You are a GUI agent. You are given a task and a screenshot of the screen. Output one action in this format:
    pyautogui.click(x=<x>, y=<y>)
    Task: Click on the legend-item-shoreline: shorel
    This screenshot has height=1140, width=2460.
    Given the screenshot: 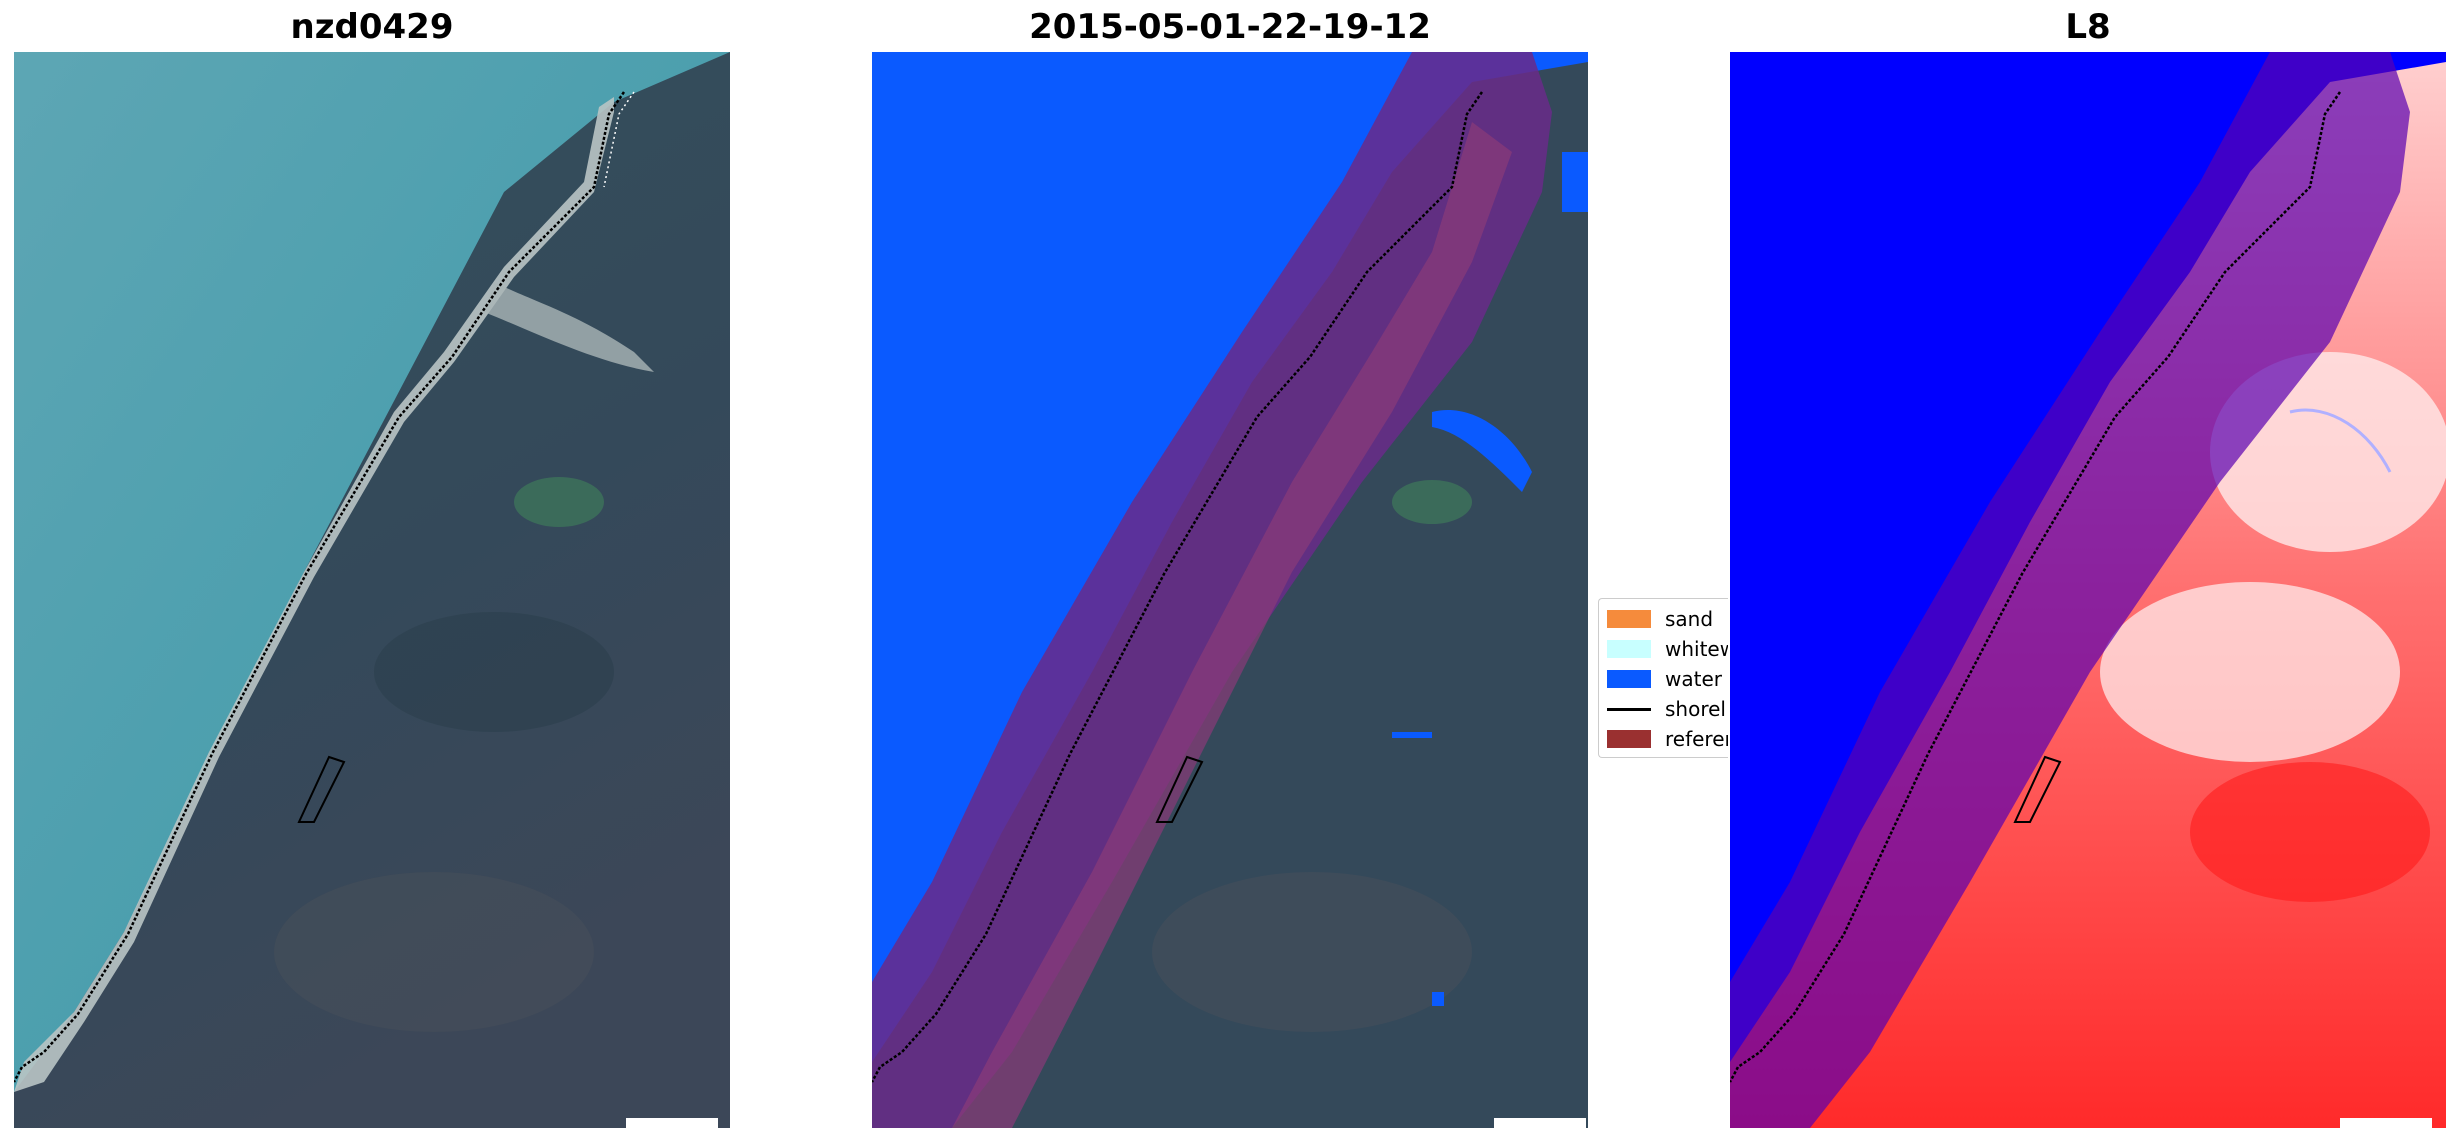 What is the action you would take?
    pyautogui.click(x=1666, y=709)
    